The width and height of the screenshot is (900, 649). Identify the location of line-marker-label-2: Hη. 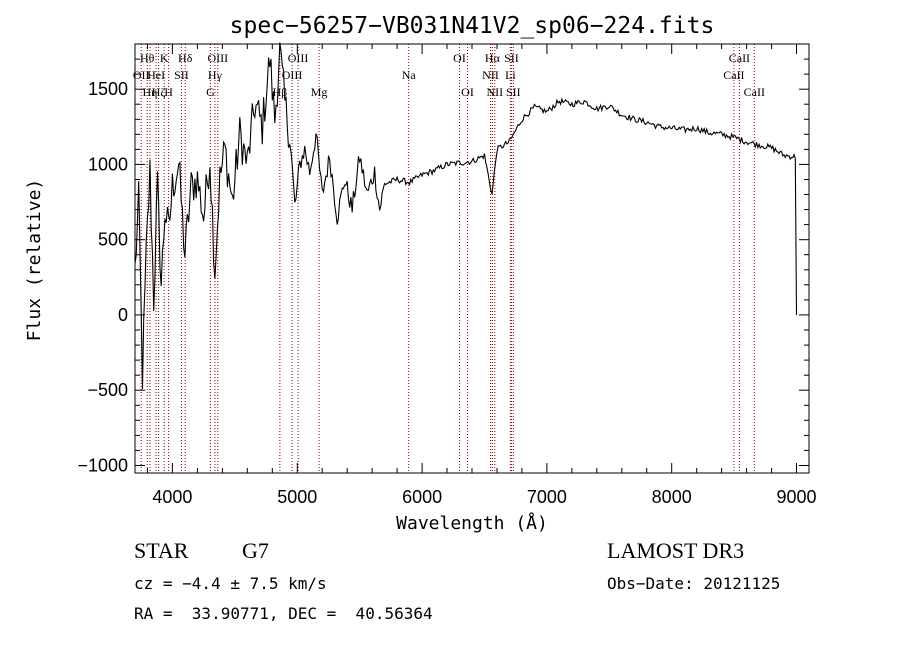
(150, 92).